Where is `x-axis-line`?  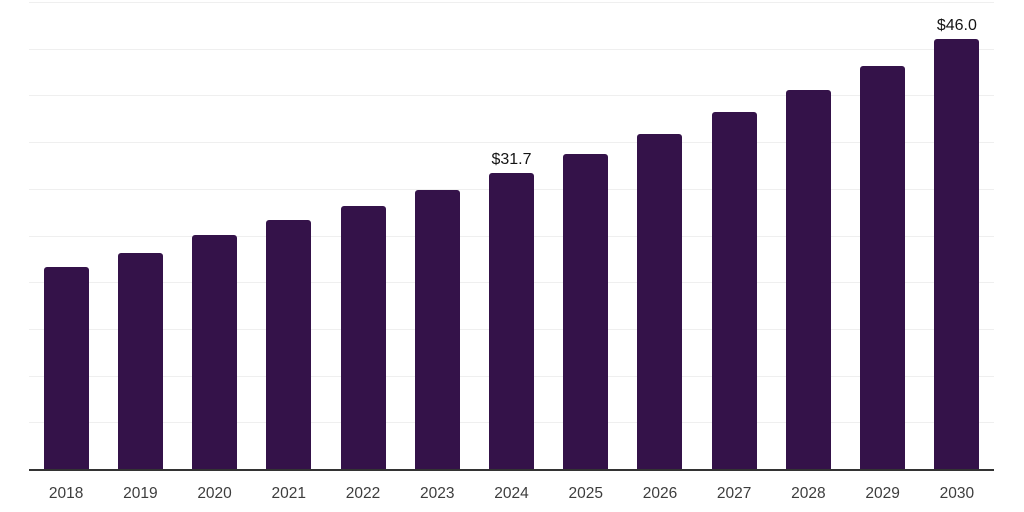
x-axis-line is located at coordinates (511, 470).